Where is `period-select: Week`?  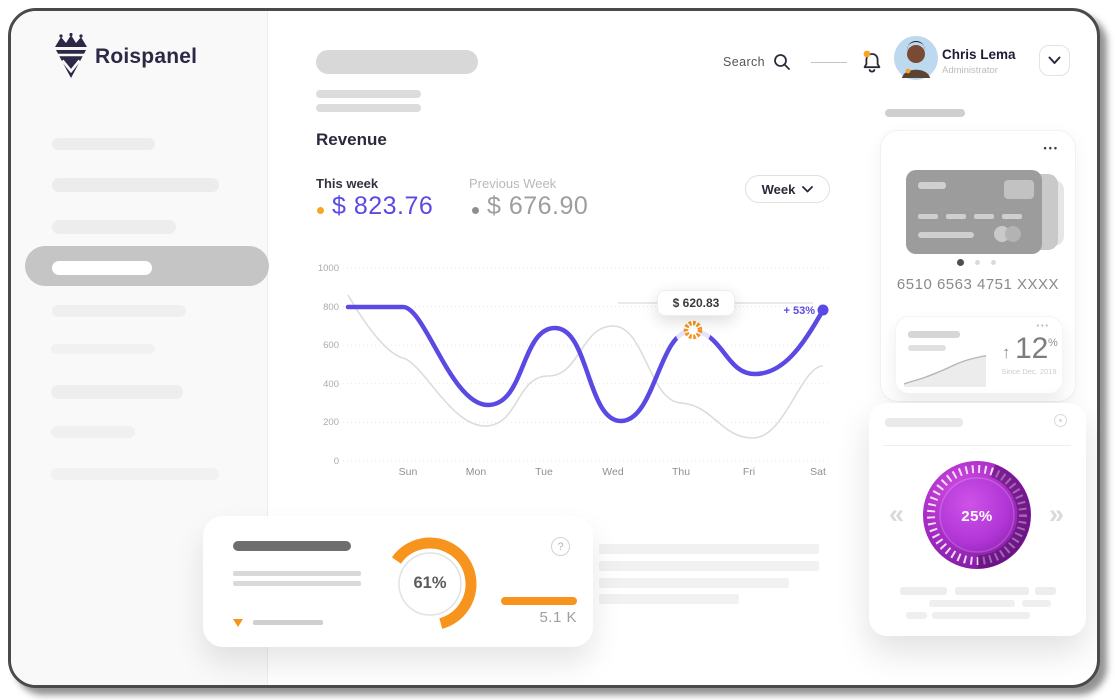 period-select: Week is located at coordinates (787, 189).